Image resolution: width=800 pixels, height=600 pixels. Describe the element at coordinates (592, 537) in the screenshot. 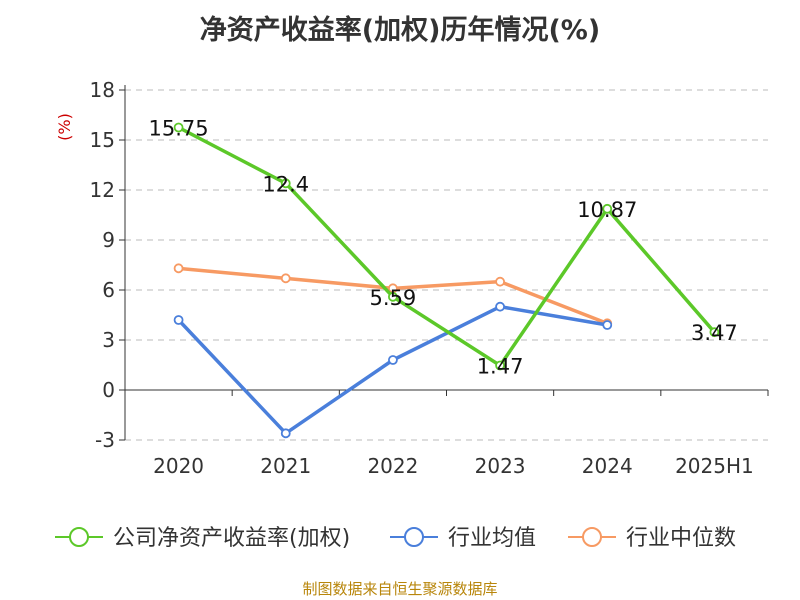

I see `legend-marker-median` at that location.